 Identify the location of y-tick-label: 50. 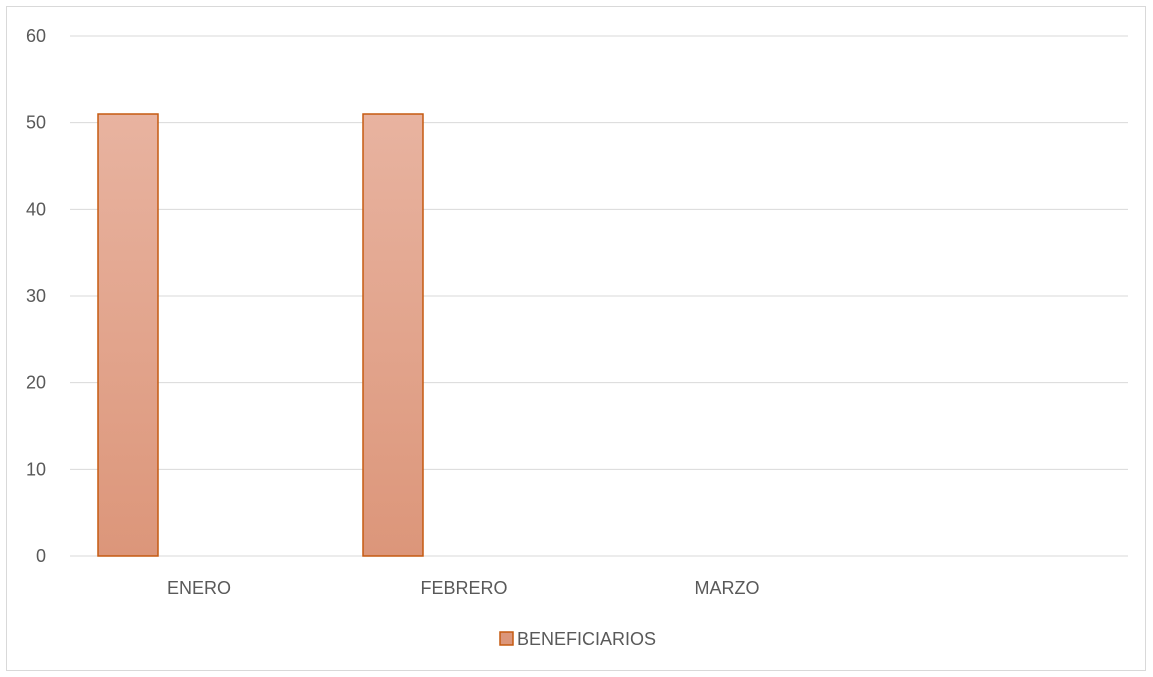
(36, 123).